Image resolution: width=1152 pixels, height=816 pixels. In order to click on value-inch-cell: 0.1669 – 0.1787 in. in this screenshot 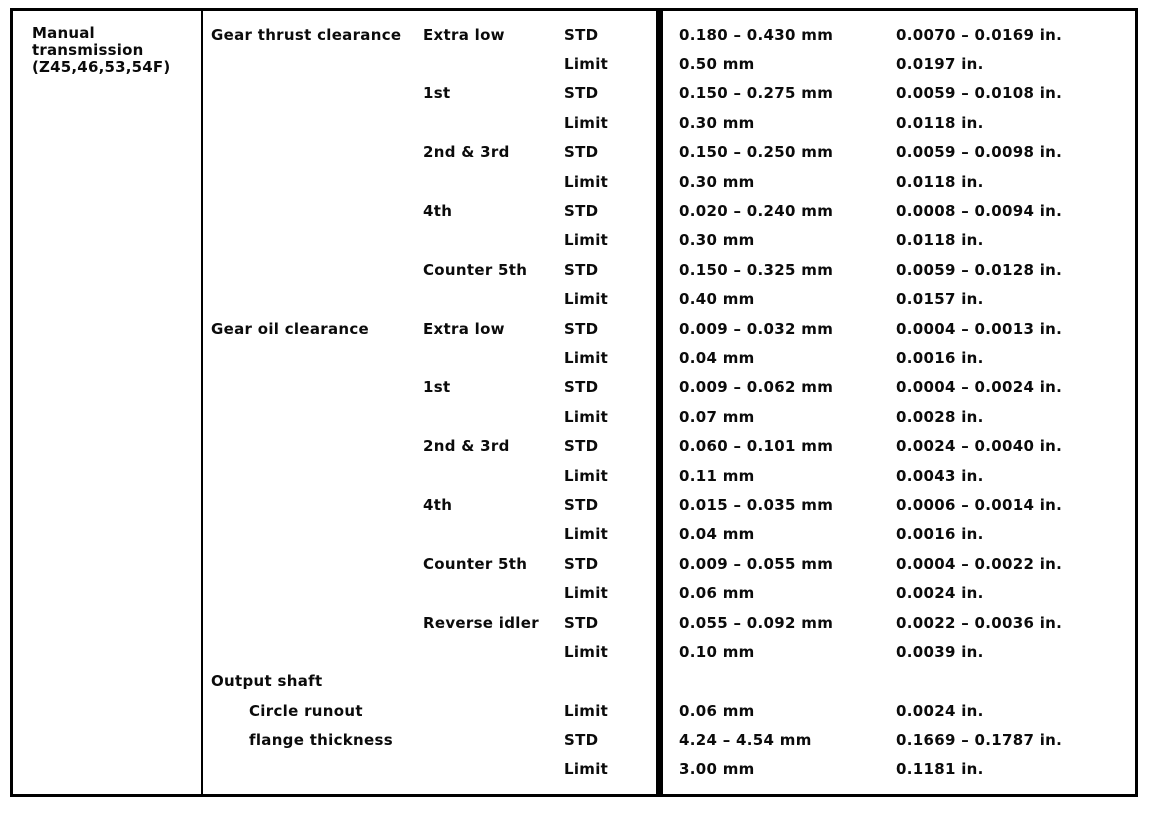, I will do `click(979, 740)`.